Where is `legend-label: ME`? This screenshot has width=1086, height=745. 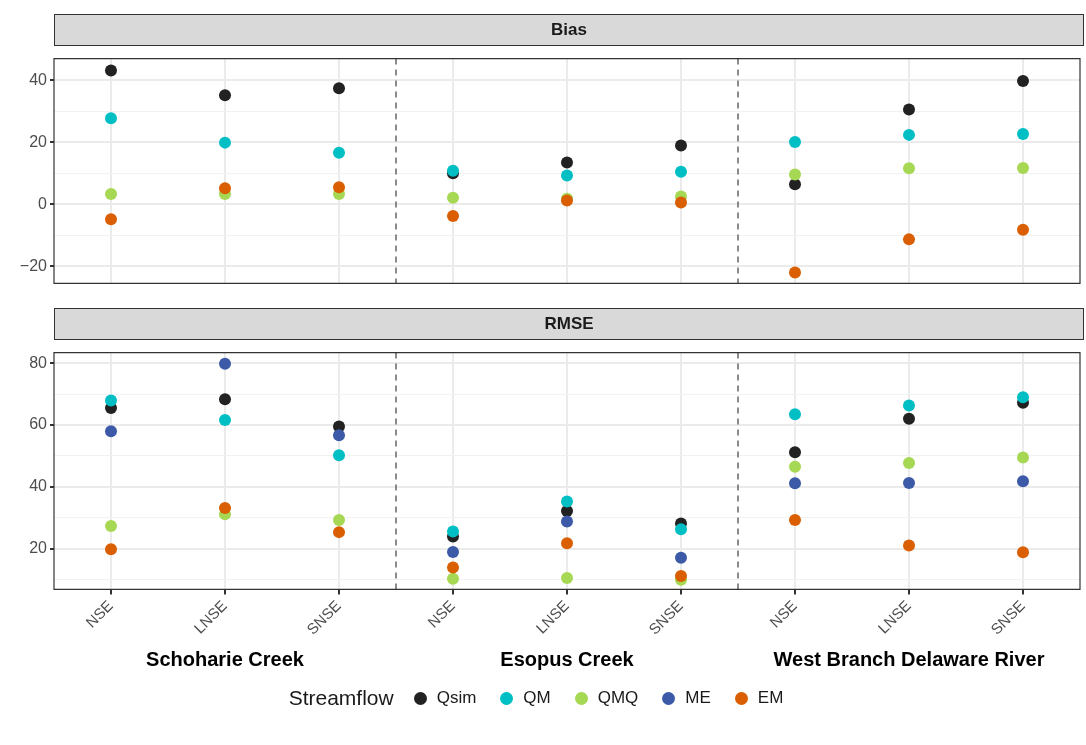 legend-label: ME is located at coordinates (698, 698).